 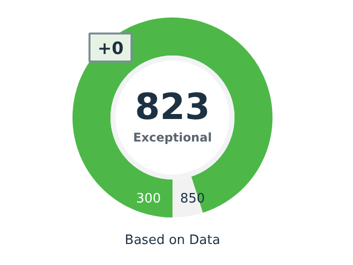 What do you see at coordinates (148, 199) in the screenshot?
I see `text: 300` at bounding box center [148, 199].